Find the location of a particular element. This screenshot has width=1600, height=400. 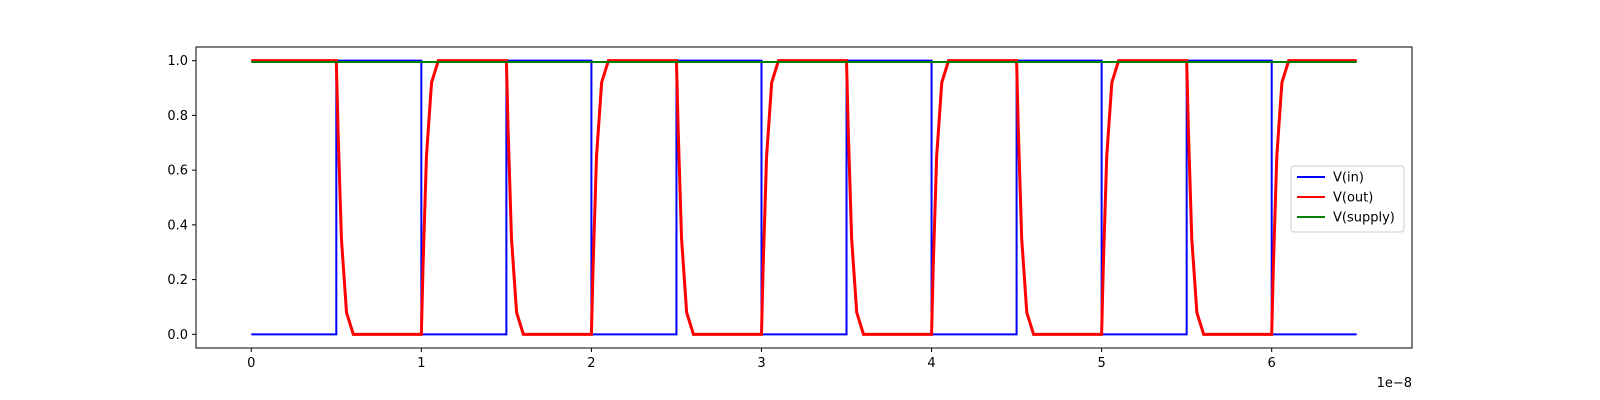

legend-label-v-out: V(out) is located at coordinates (1353, 198).